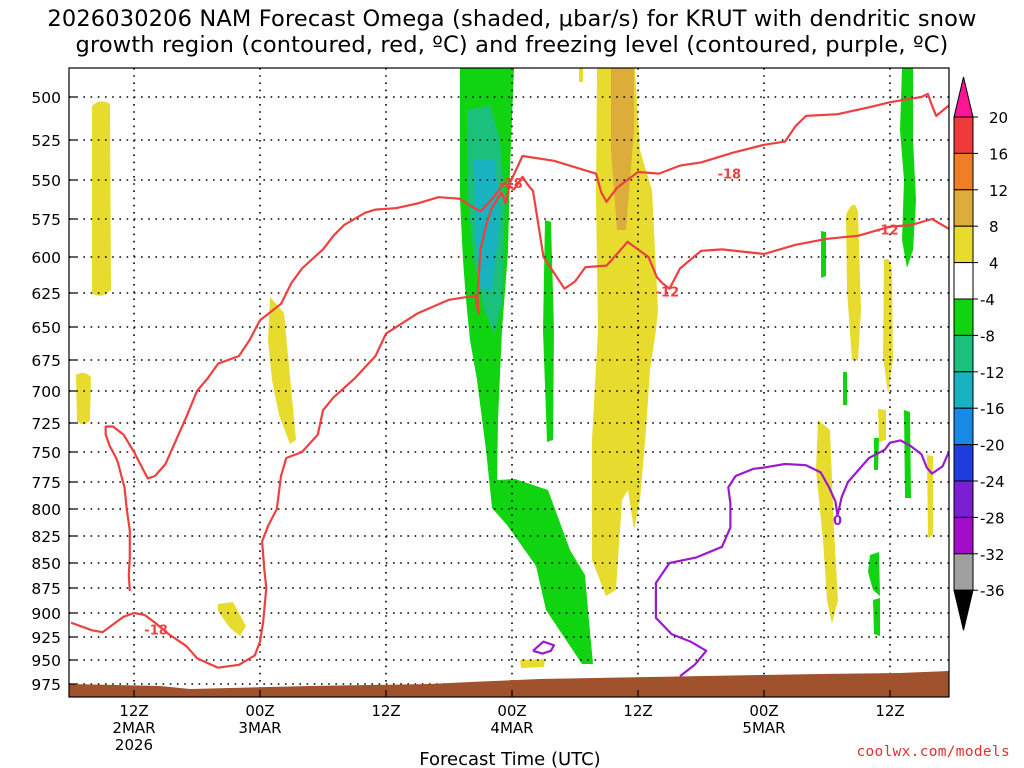 The image size is (1024, 768). What do you see at coordinates (46, 181) in the screenshot?
I see `y-tick-label-550: 550` at bounding box center [46, 181].